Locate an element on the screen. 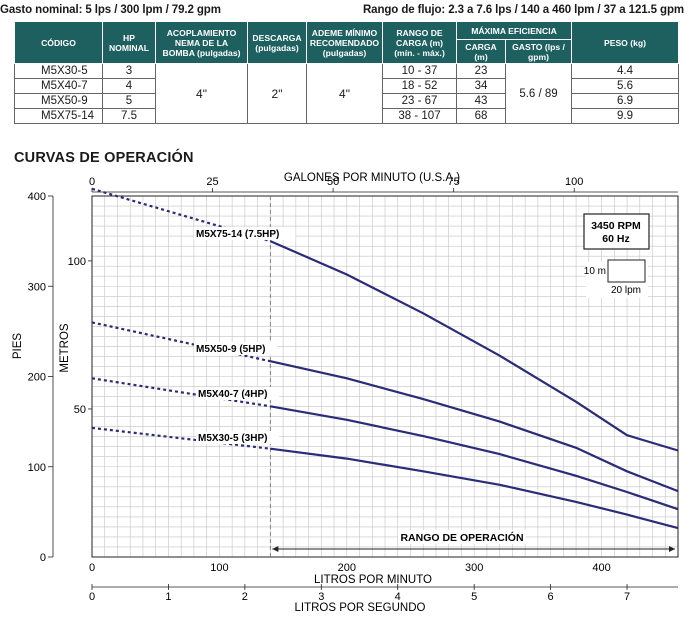 This screenshot has height=617, width=690. ft-tick-label: 300 is located at coordinates (37, 287).